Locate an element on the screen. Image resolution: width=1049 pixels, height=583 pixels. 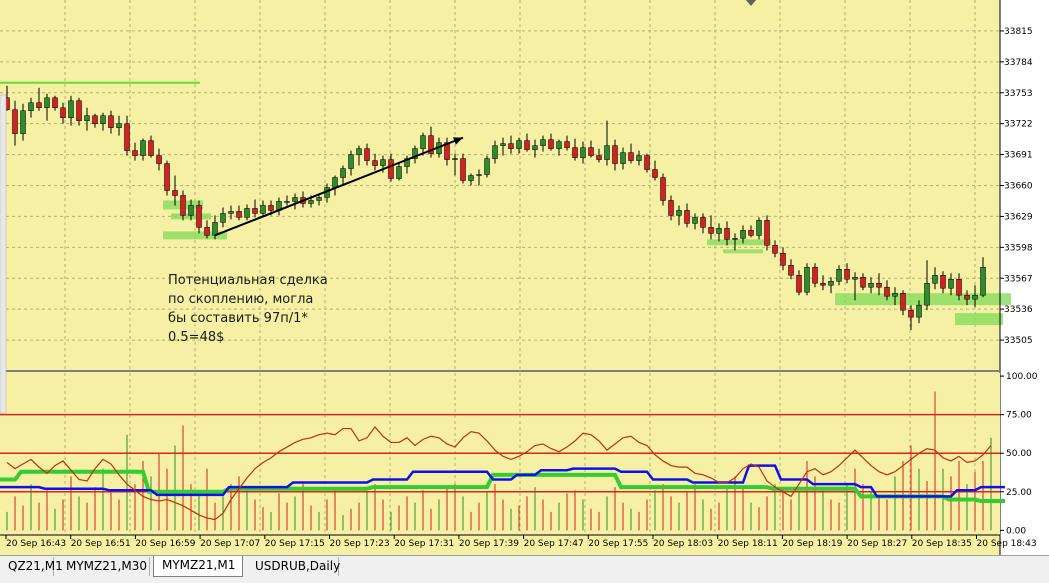
price-tick-label: 33722 is located at coordinates (1018, 125).